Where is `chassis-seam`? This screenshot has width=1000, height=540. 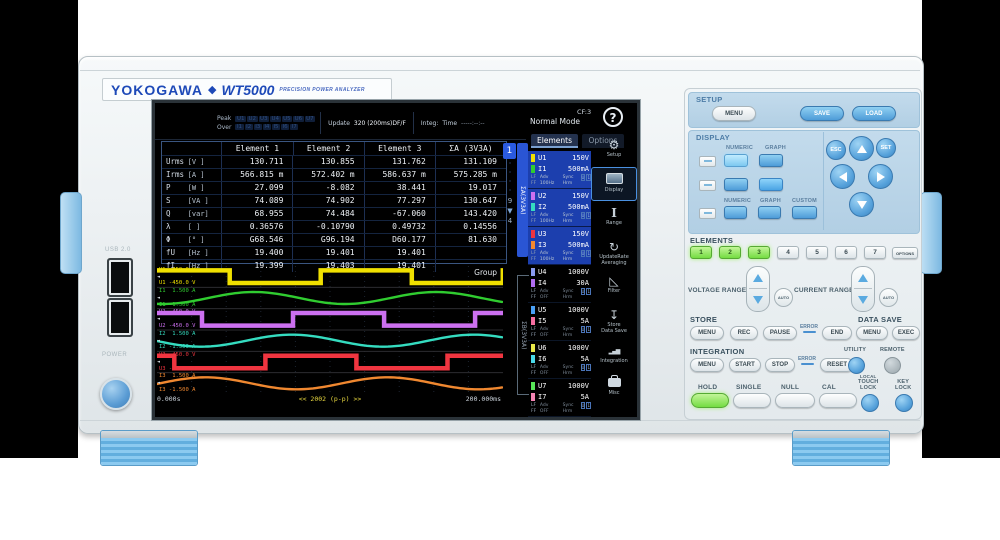
chassis-seam is located at coordinates (500, 420).